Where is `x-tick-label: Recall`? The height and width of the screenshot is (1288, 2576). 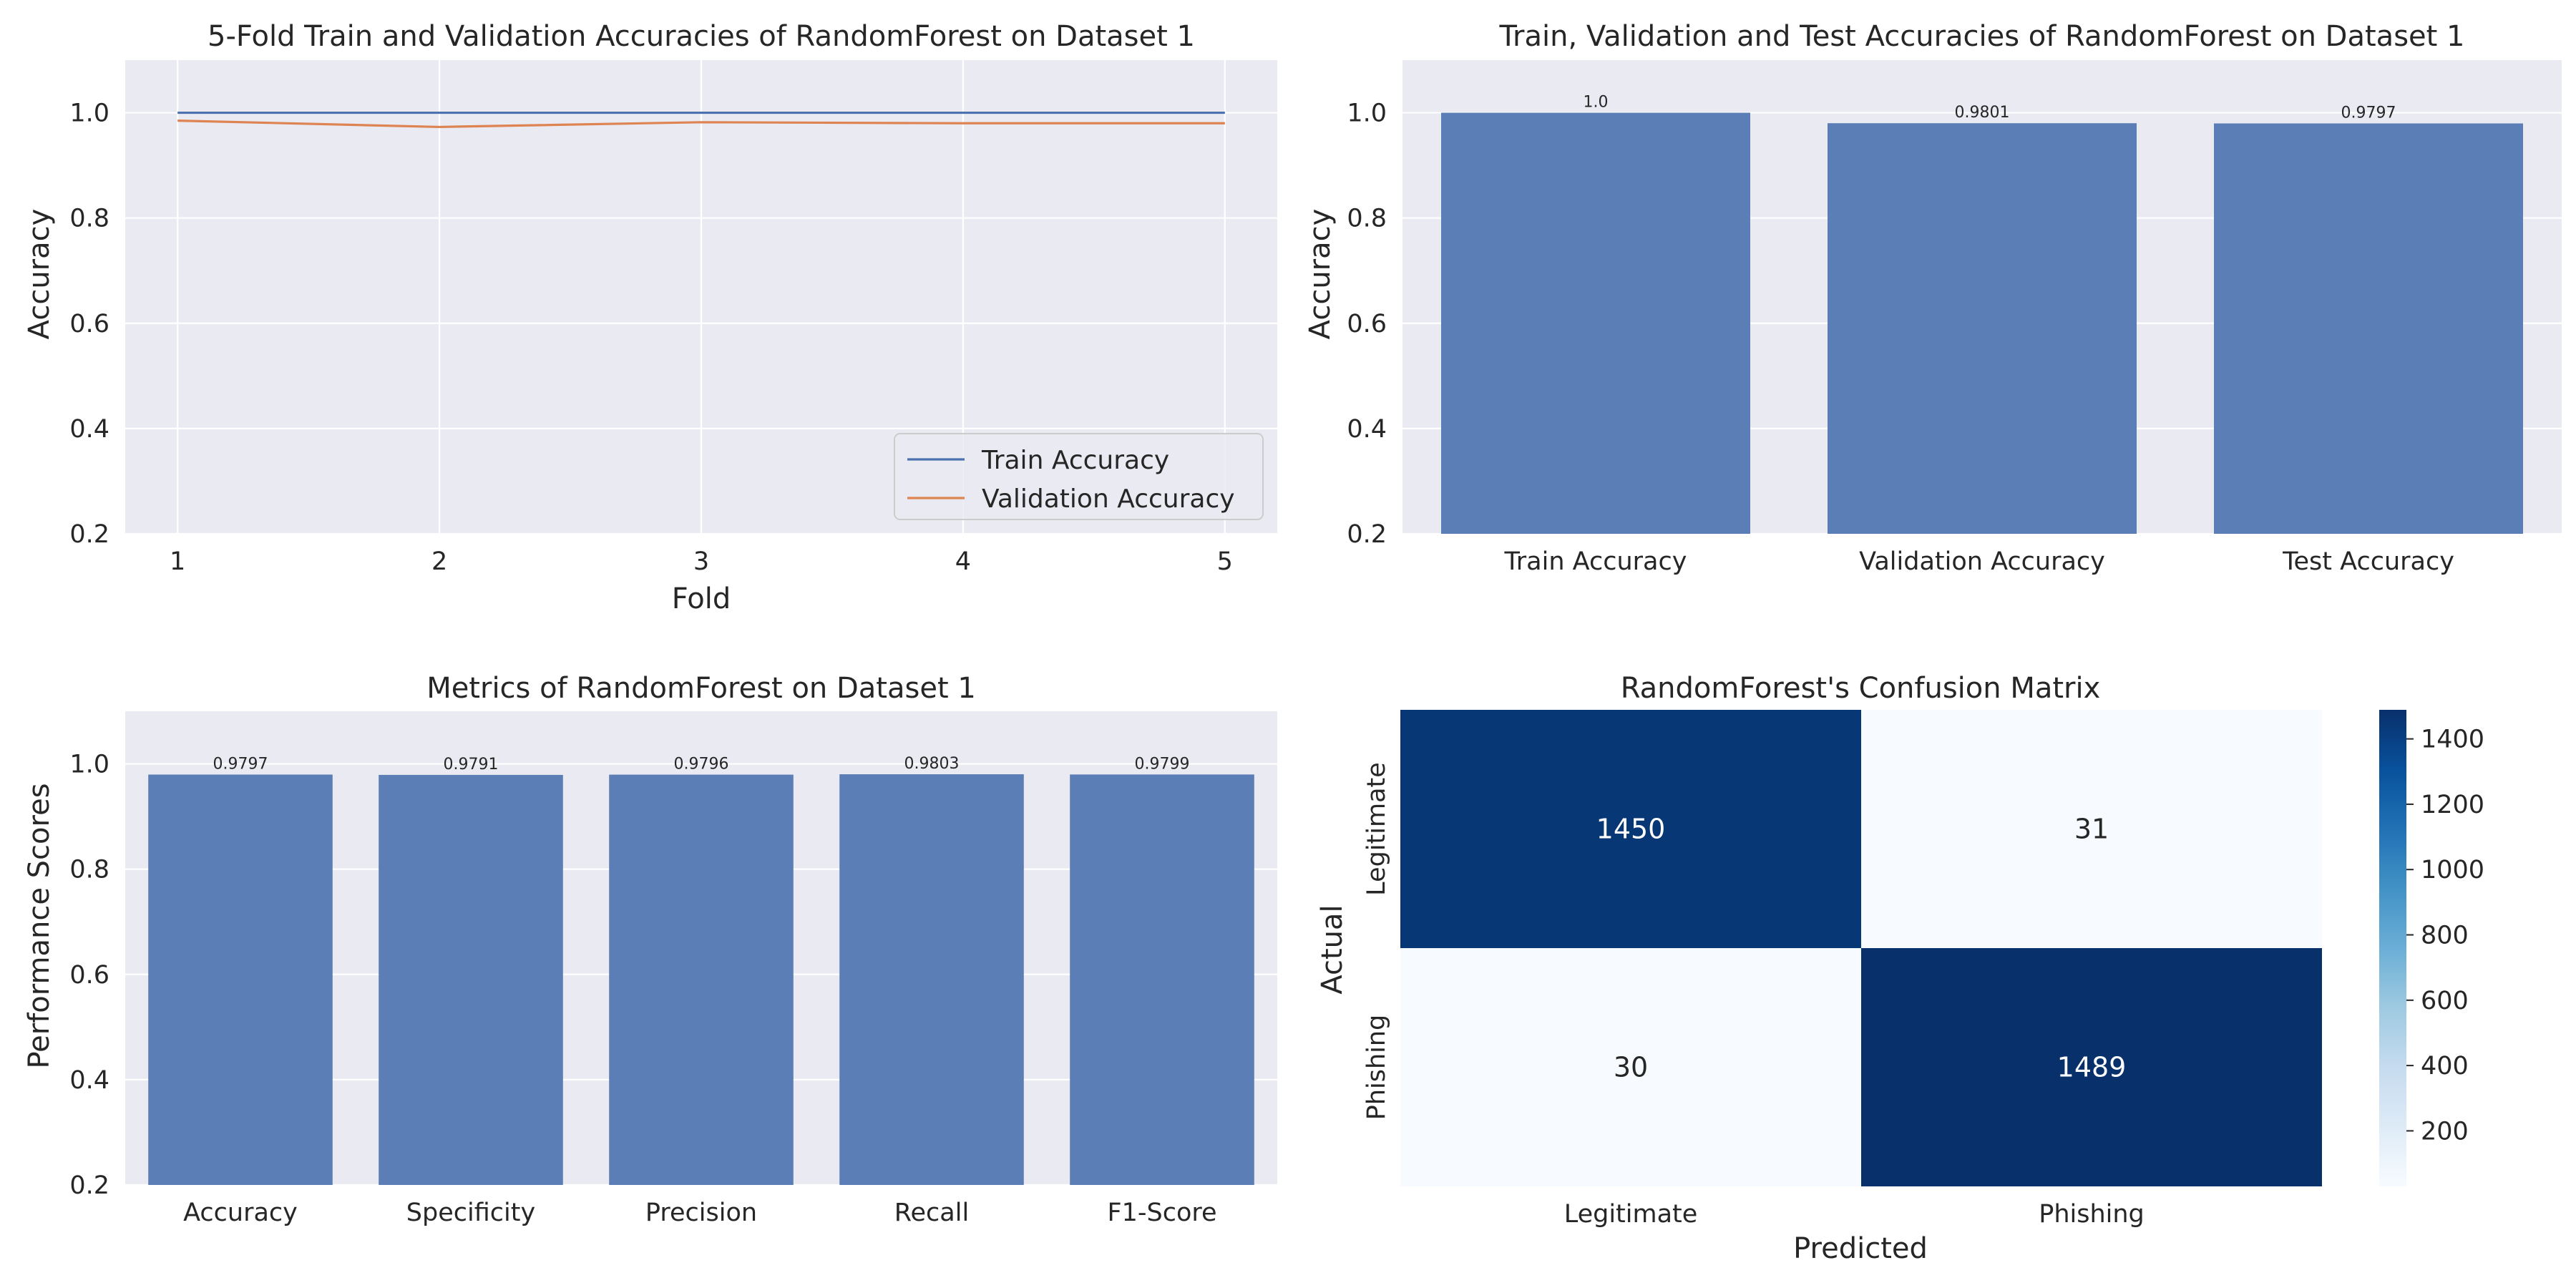 x-tick-label: Recall is located at coordinates (931, 1213).